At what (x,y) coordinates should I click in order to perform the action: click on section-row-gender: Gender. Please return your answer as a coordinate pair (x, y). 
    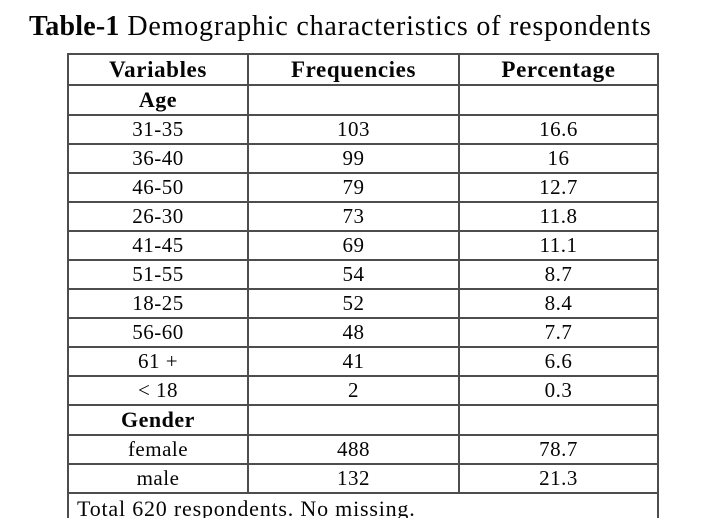
    Looking at the image, I should click on (363, 420).